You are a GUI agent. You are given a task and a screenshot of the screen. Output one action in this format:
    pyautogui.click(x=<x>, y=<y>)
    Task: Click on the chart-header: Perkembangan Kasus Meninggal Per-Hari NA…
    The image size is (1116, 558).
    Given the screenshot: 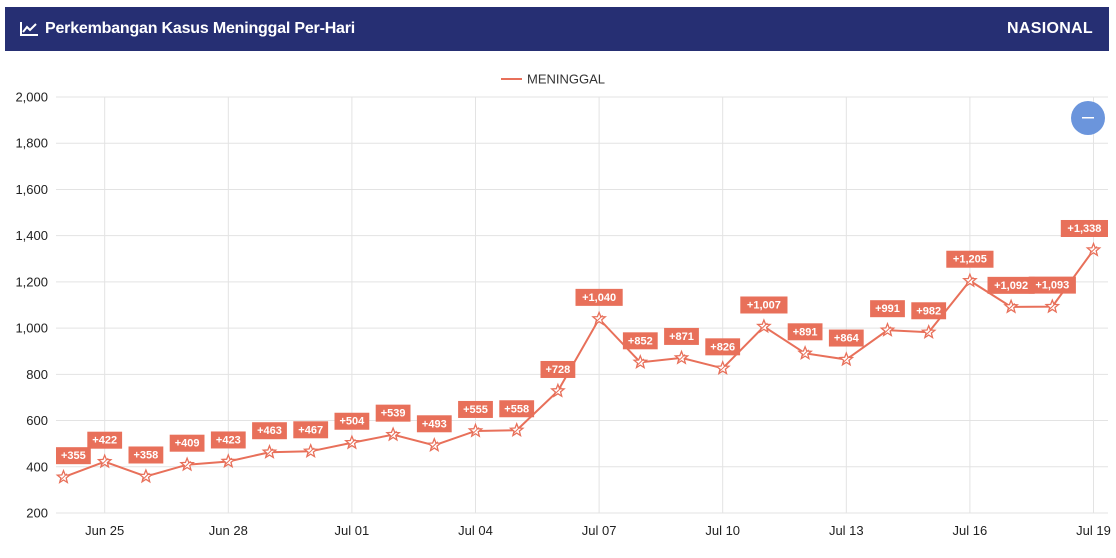 What is the action you would take?
    pyautogui.click(x=557, y=29)
    